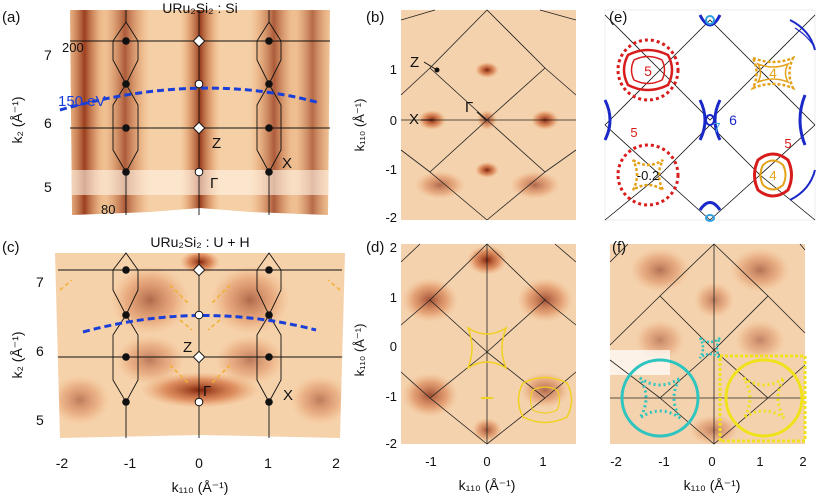 This screenshot has height=502, width=817. What do you see at coordinates (393, 297) in the screenshot?
I see `ytick-d-1: 1` at bounding box center [393, 297].